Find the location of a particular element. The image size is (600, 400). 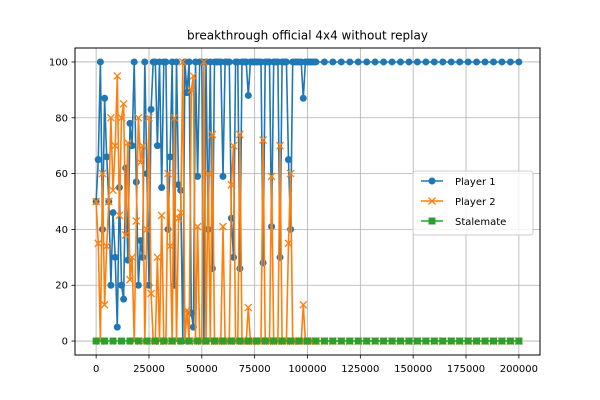

x-tick-label: 100000 is located at coordinates (307, 369).